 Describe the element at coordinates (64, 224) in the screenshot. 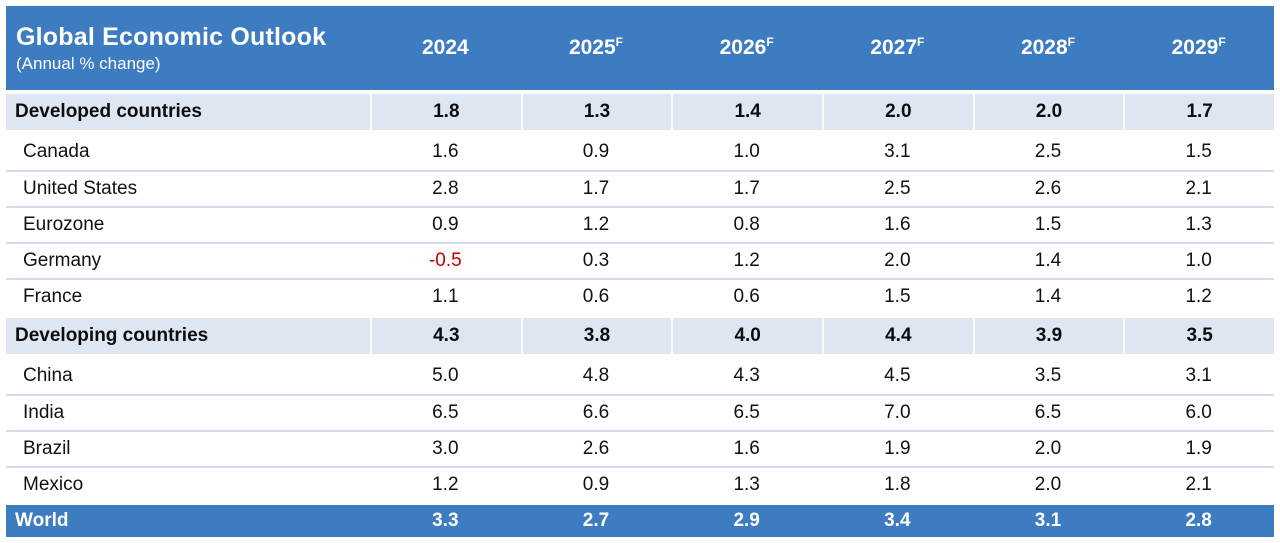

I see `row-label: Eurozone` at that location.